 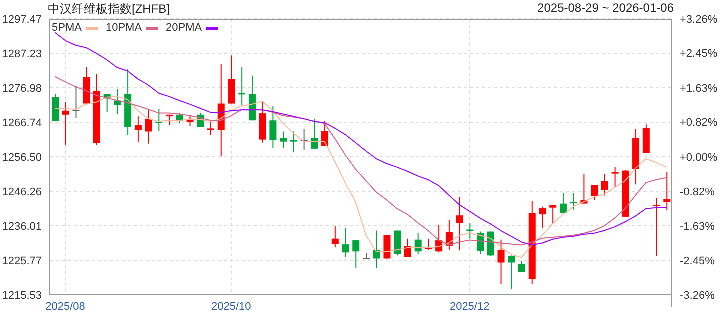 I want to click on y2-tick-label: +2.45%, so click(x=699, y=54).